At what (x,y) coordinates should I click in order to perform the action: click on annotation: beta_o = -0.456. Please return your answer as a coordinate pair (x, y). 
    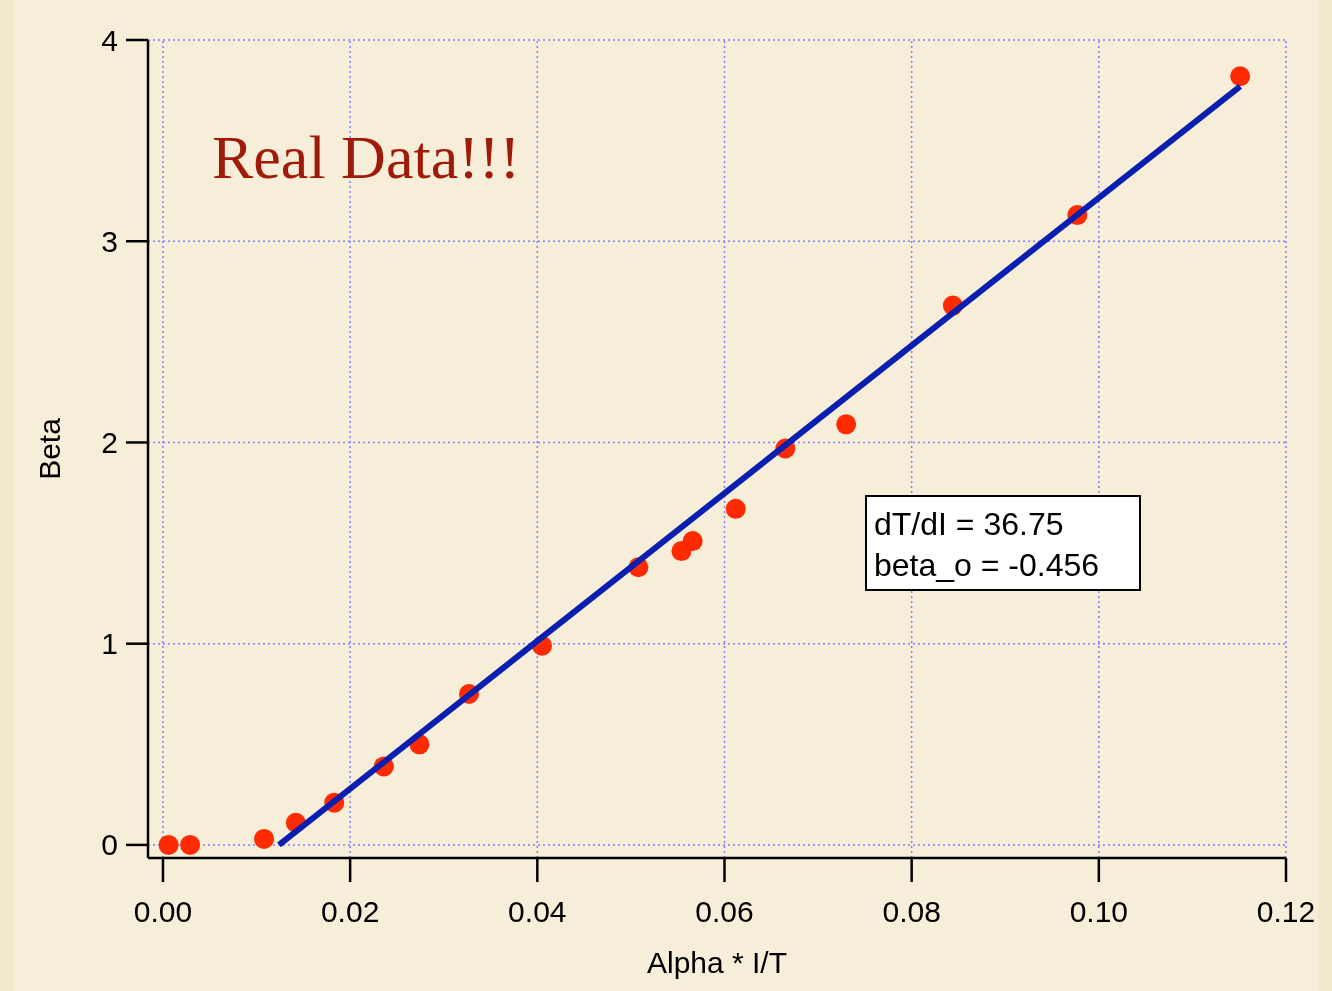
    Looking at the image, I should click on (987, 565).